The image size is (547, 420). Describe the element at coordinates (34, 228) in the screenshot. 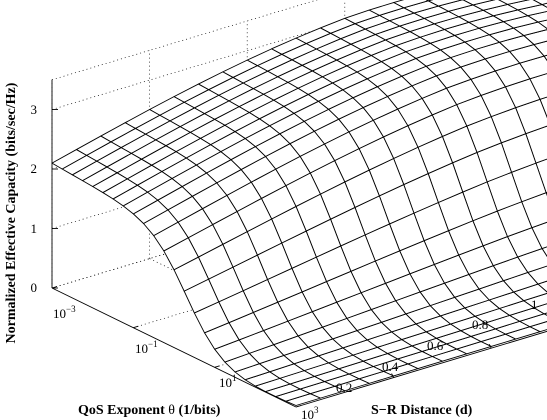

I see `z-tick-label: 1` at that location.